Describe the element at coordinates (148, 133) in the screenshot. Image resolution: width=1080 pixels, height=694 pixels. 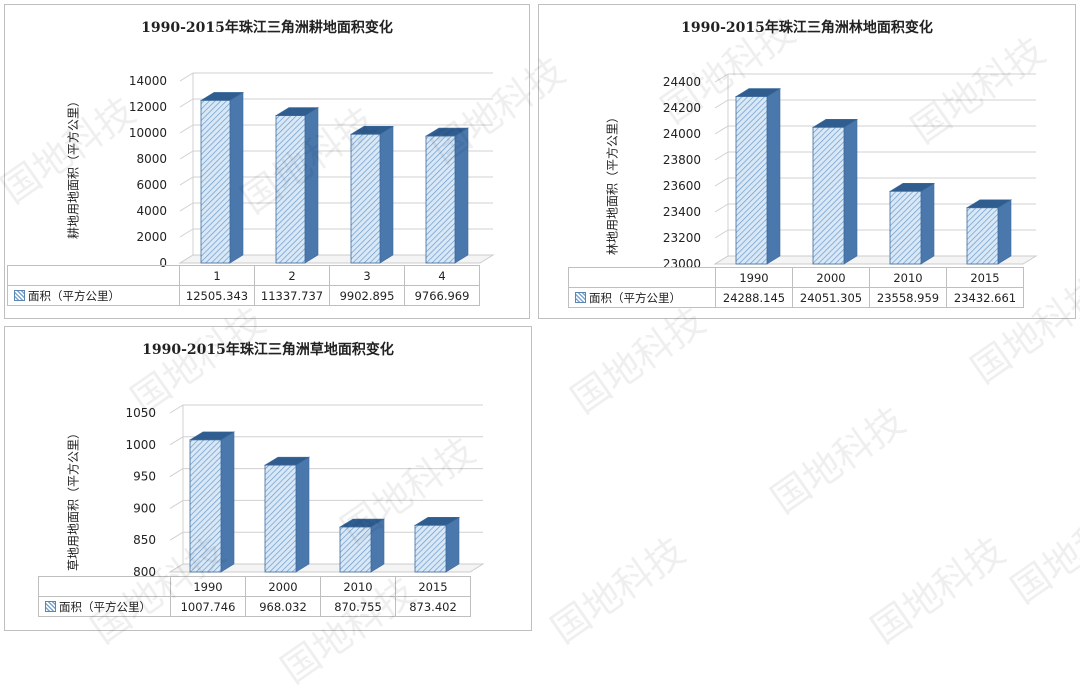
I see `y-tick-label: 10000` at that location.